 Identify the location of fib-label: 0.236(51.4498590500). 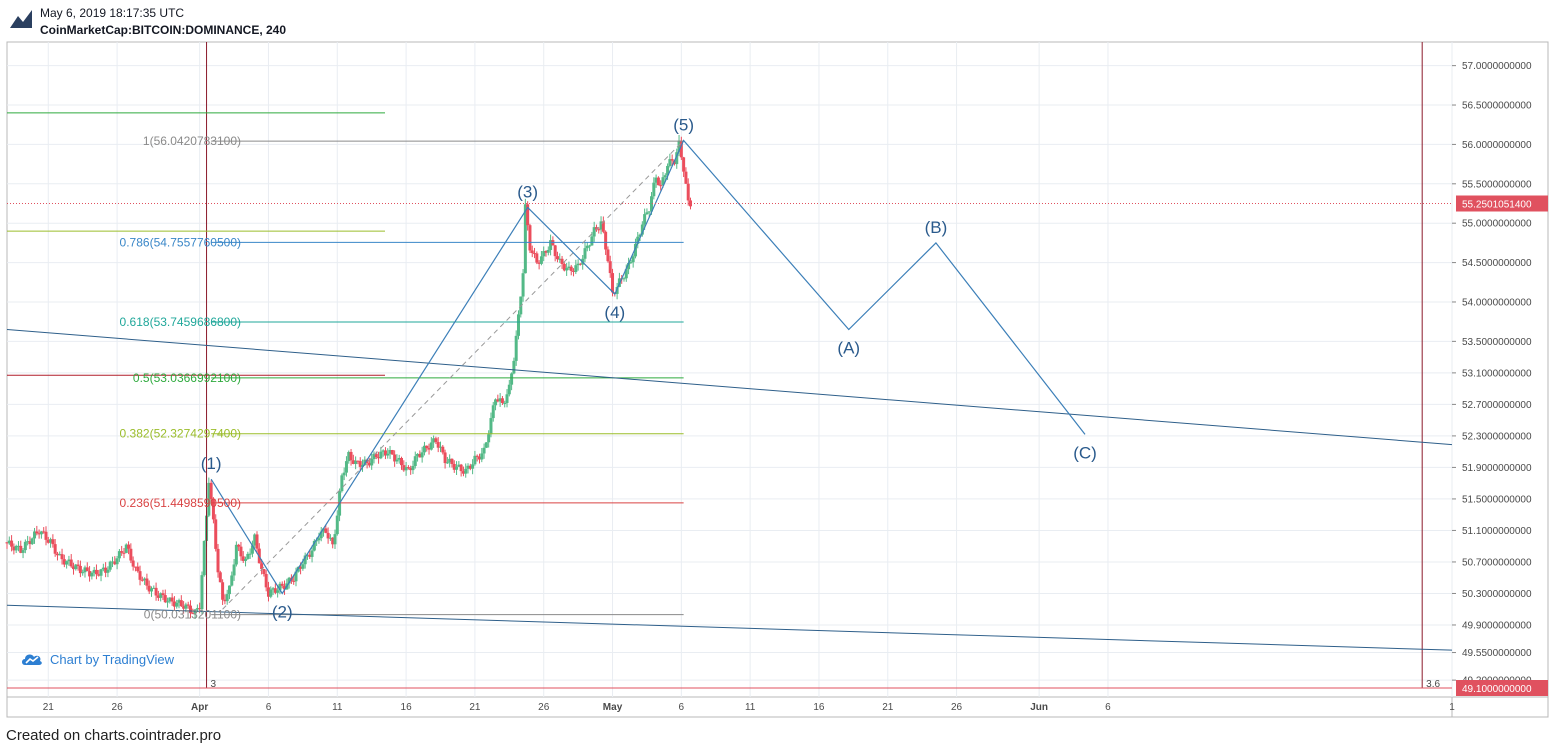
(180, 503).